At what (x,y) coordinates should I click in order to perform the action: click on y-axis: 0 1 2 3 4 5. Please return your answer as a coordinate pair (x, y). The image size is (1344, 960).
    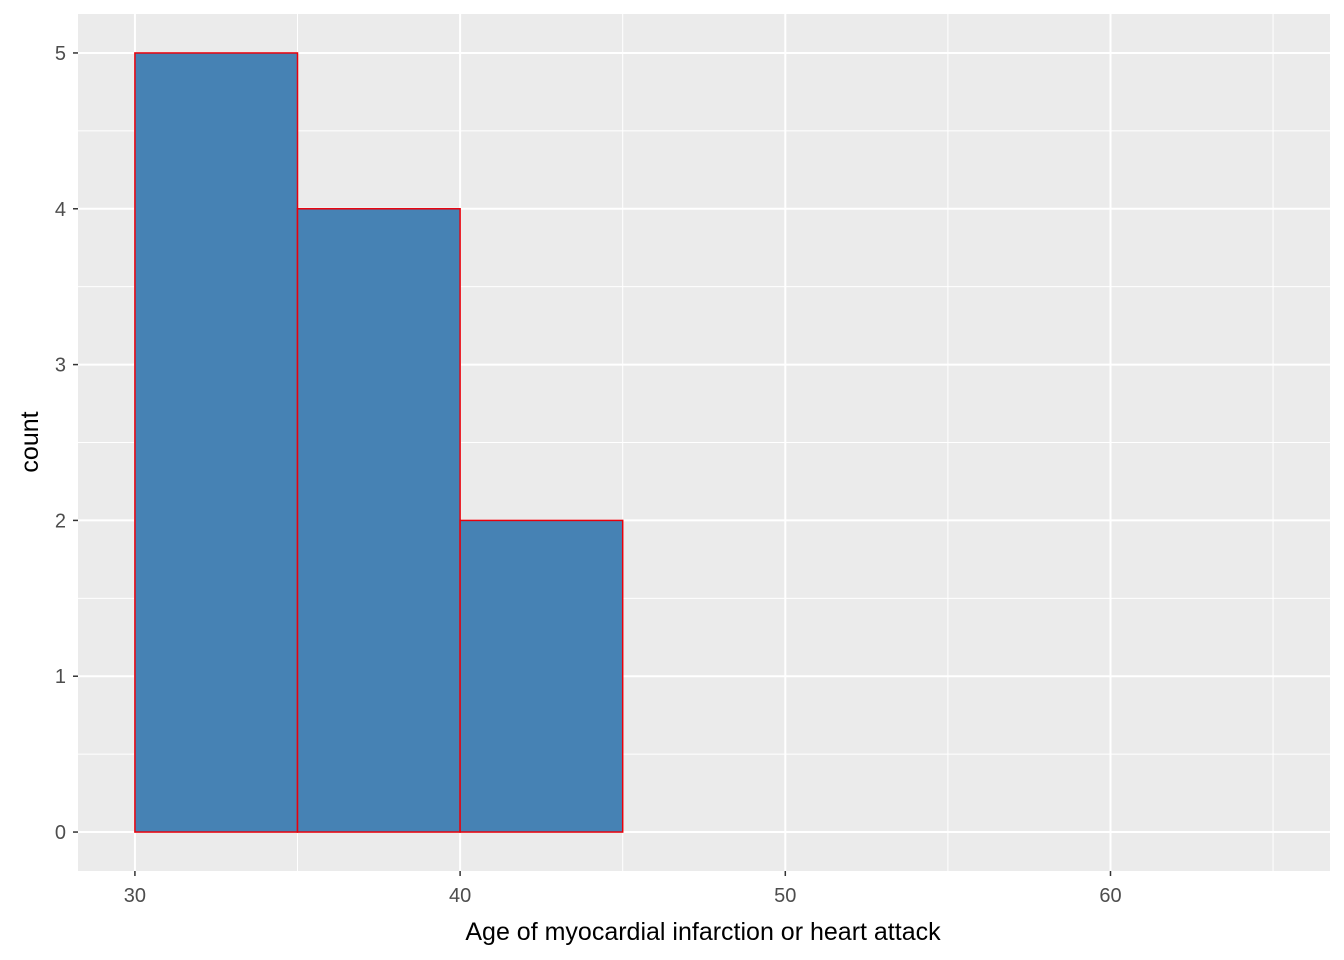
    Looking at the image, I should click on (66, 443).